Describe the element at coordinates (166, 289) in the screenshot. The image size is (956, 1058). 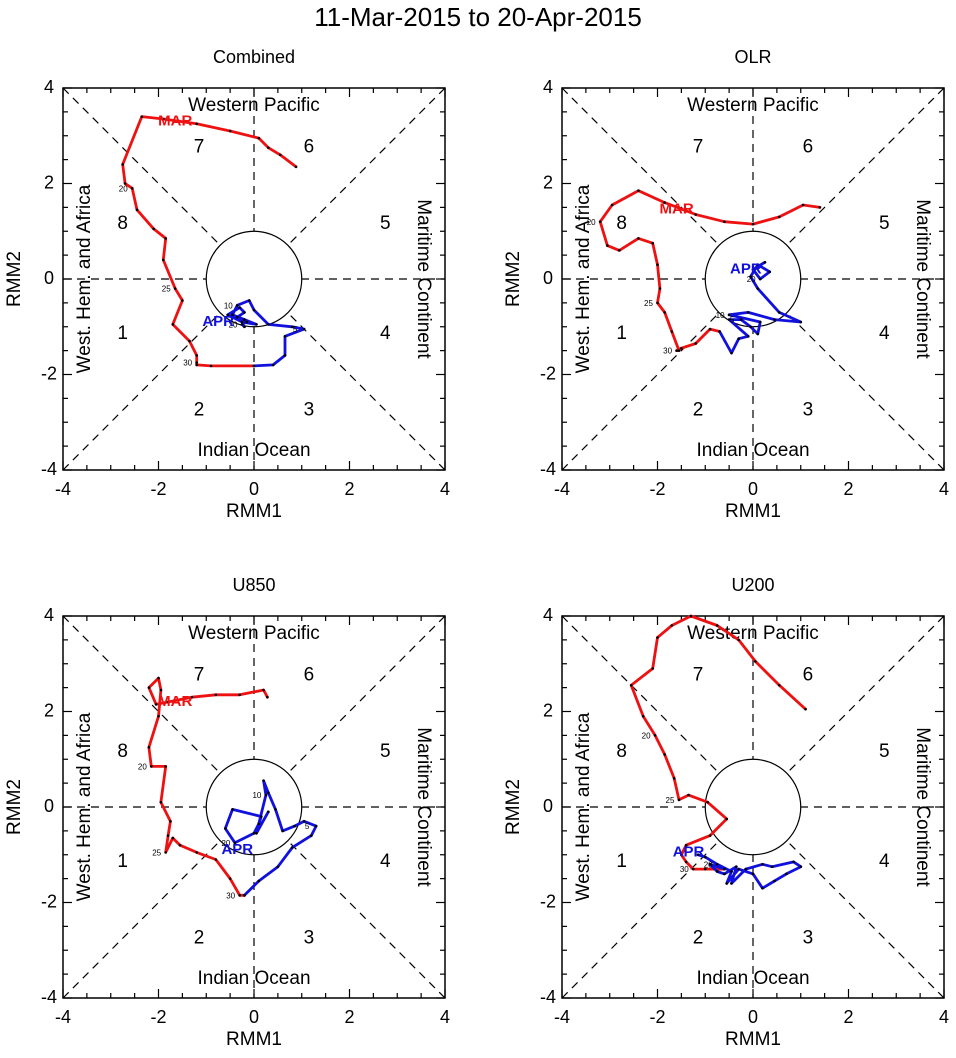
I see `day-label: 25` at that location.